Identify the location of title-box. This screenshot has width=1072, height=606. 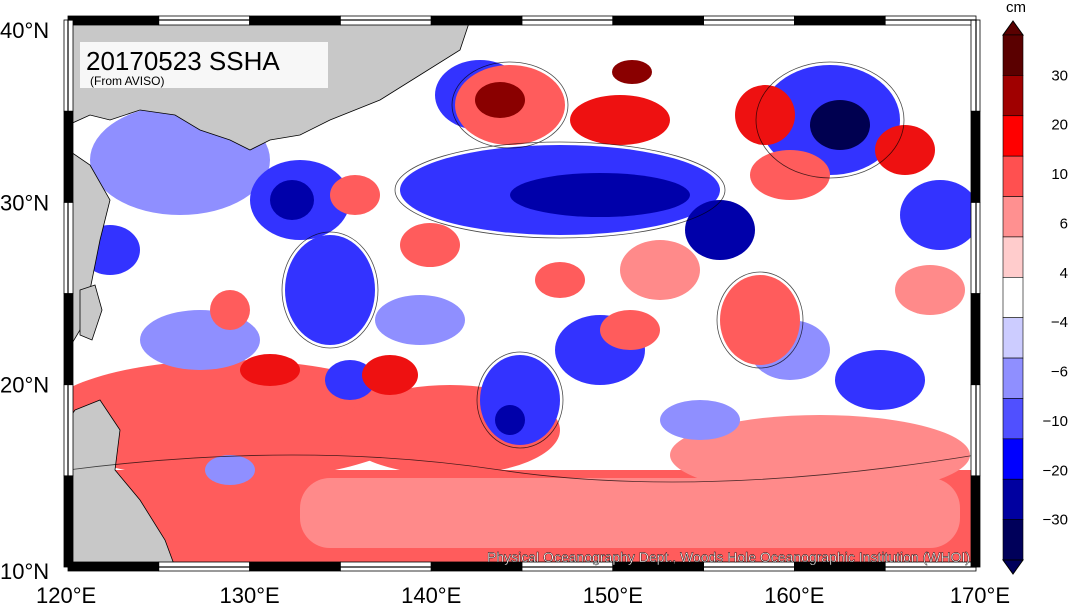
(204, 65).